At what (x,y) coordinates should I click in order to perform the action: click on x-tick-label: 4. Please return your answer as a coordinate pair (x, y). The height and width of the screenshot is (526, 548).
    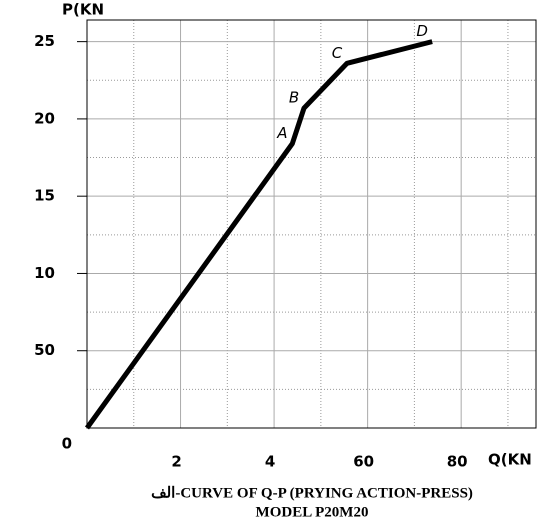
    Looking at the image, I should click on (270, 462).